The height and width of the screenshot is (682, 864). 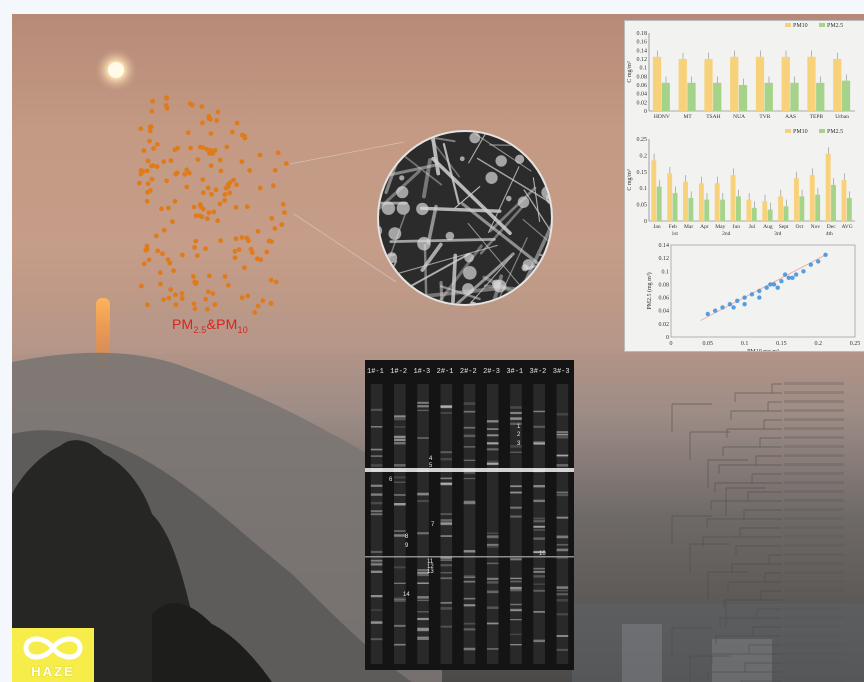 What do you see at coordinates (642, 86) in the screenshot?
I see `y-tick-label: 0.06` at bounding box center [642, 86].